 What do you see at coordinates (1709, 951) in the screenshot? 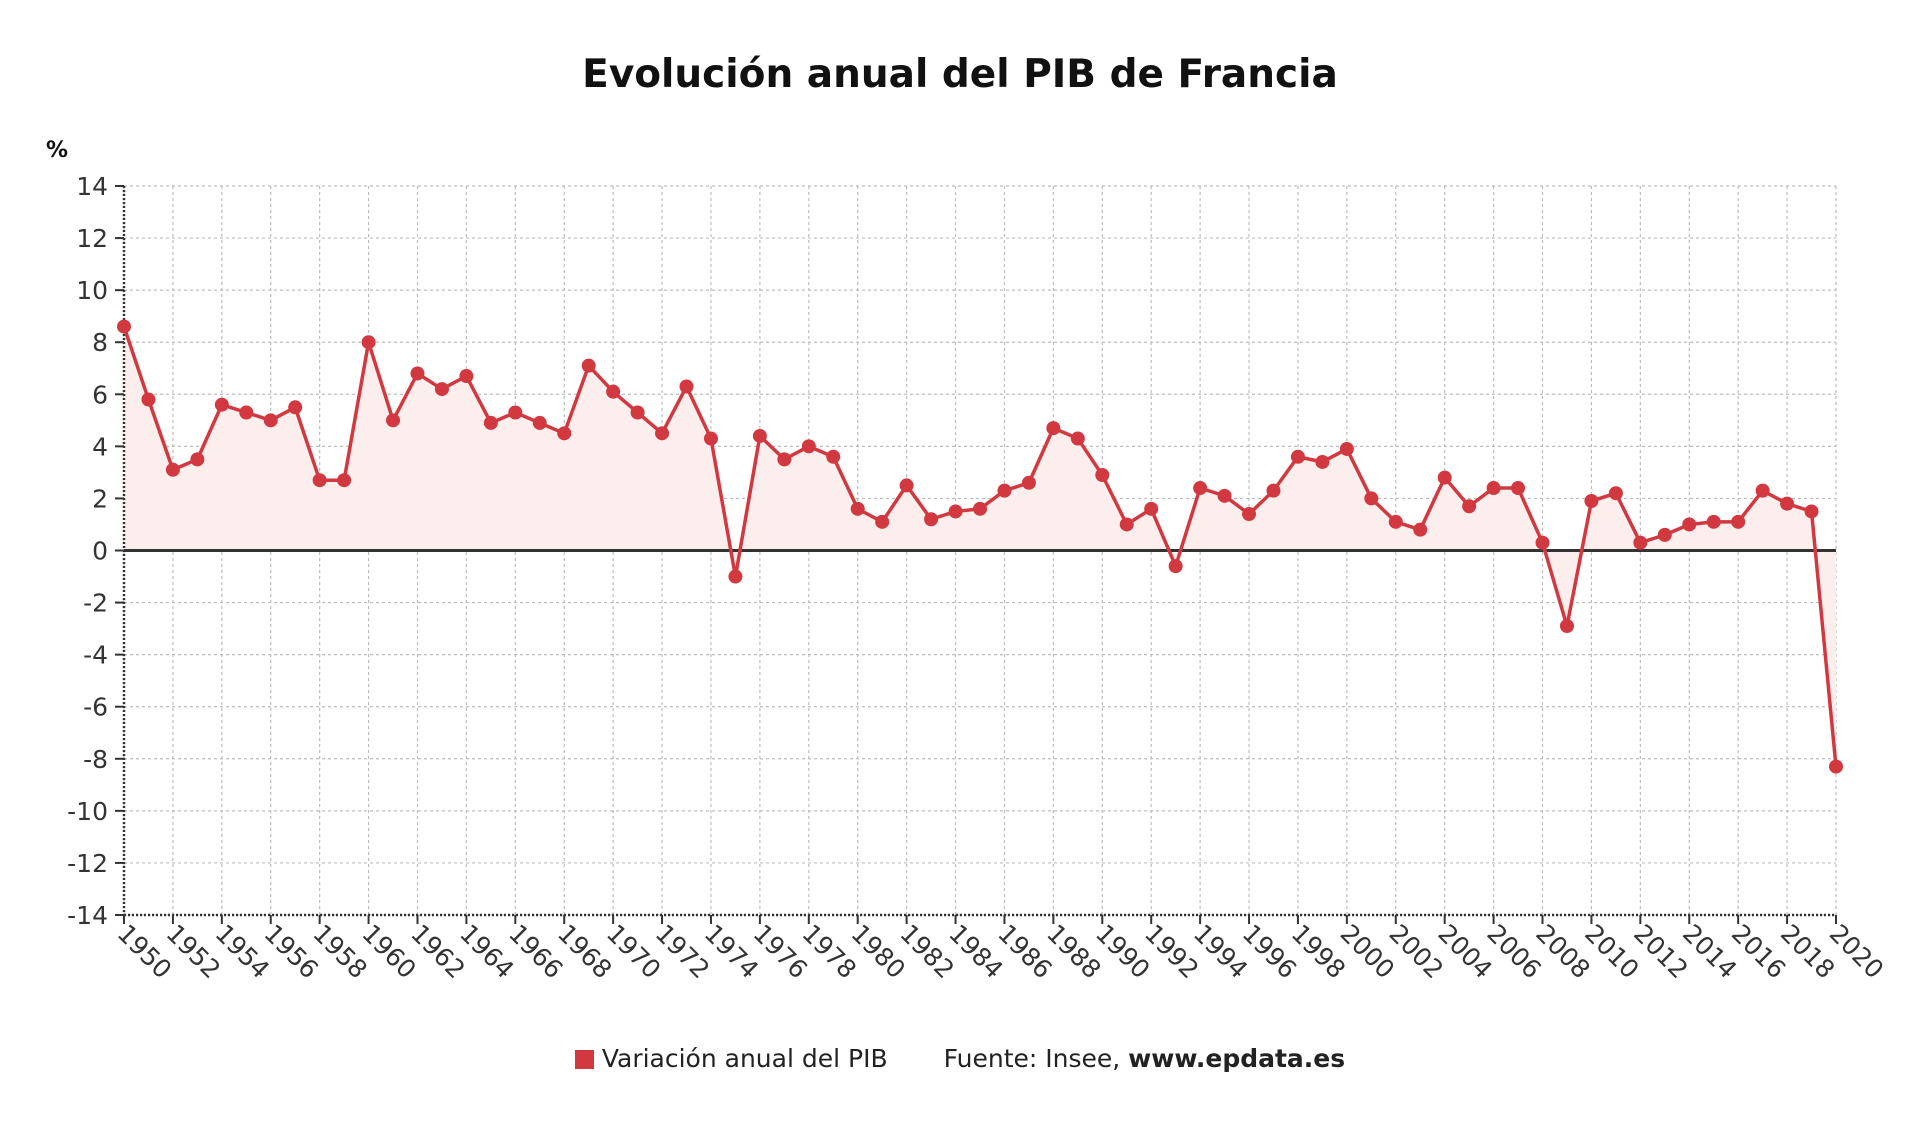
I see `x-tick-label: 2014` at bounding box center [1709, 951].